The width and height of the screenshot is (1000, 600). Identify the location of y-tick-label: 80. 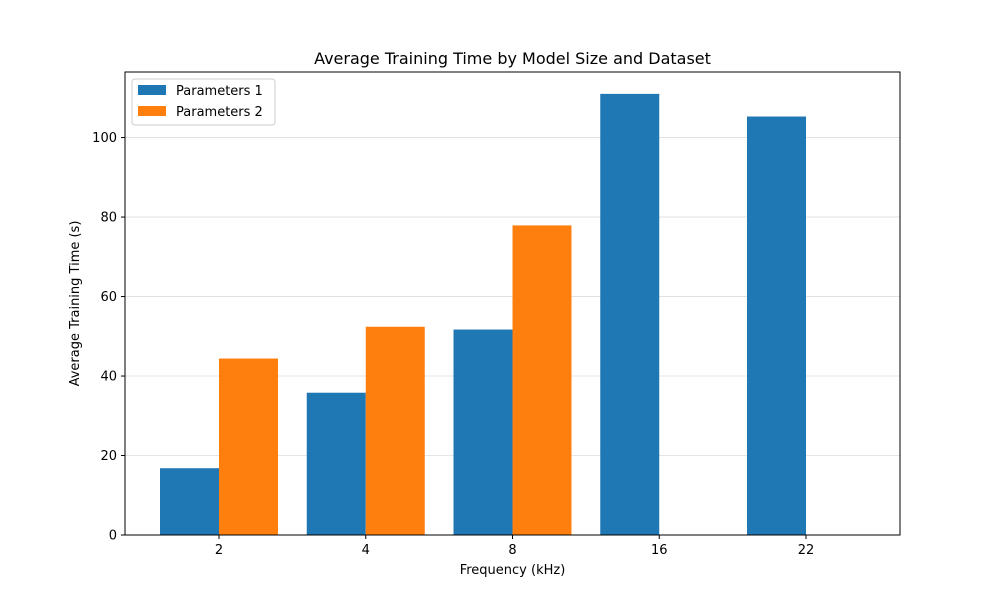
(108, 218).